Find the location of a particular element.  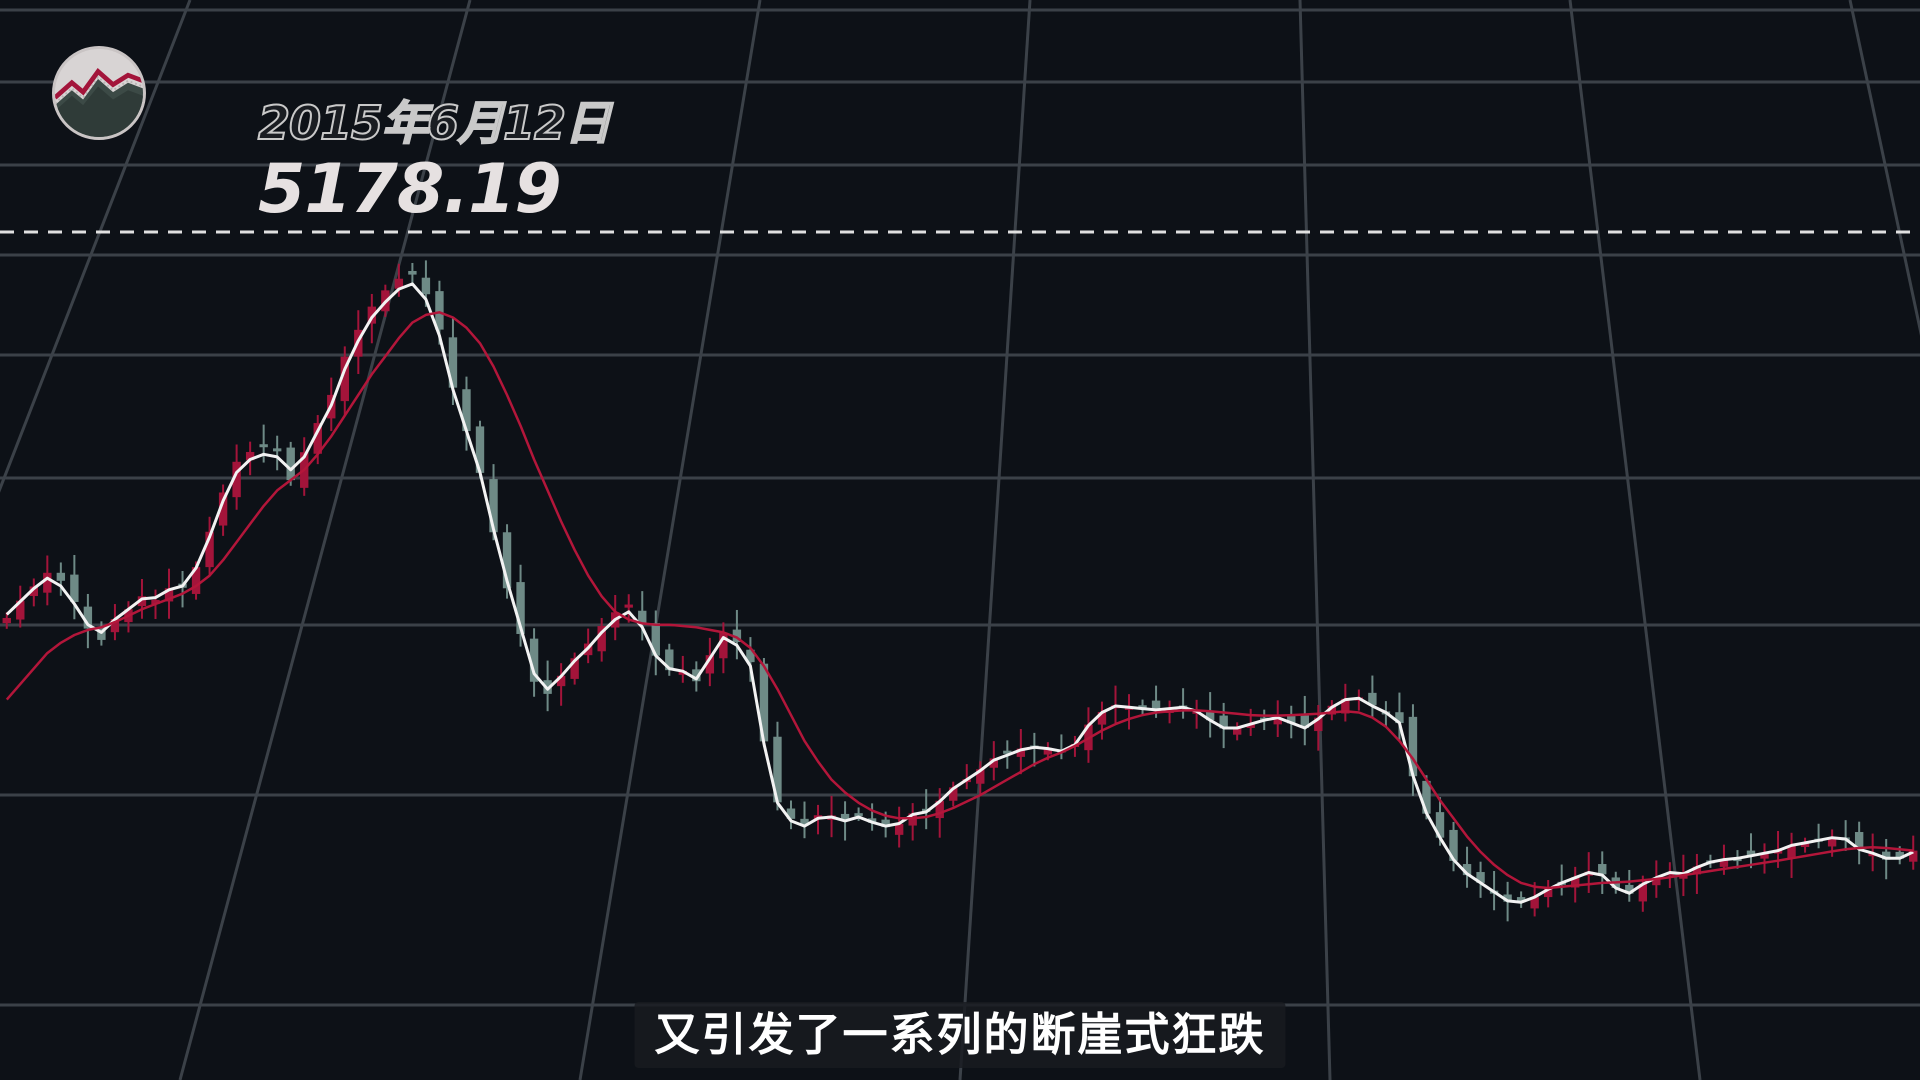

peak-value-label: 5178.19 is located at coordinates (410, 189).